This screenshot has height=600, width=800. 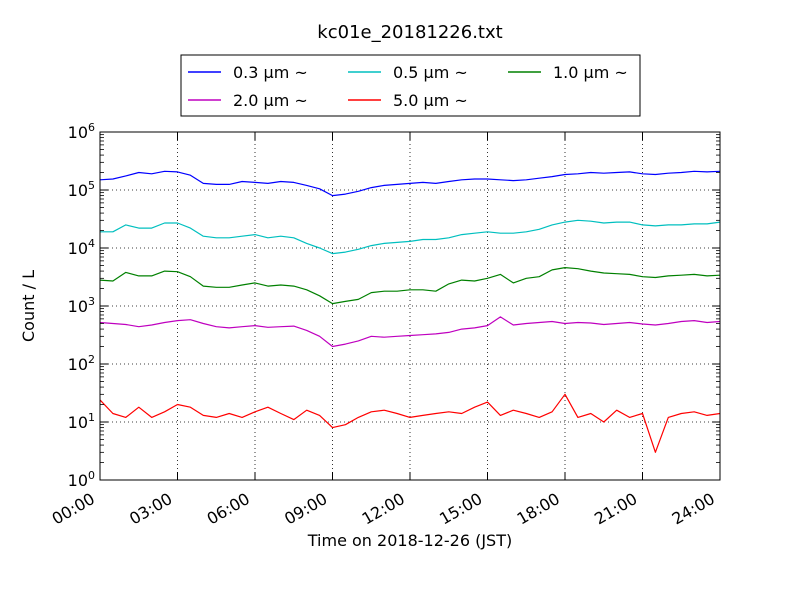 What do you see at coordinates (430, 100) in the screenshot?
I see `legend-label: 5.0 μm ~` at bounding box center [430, 100].